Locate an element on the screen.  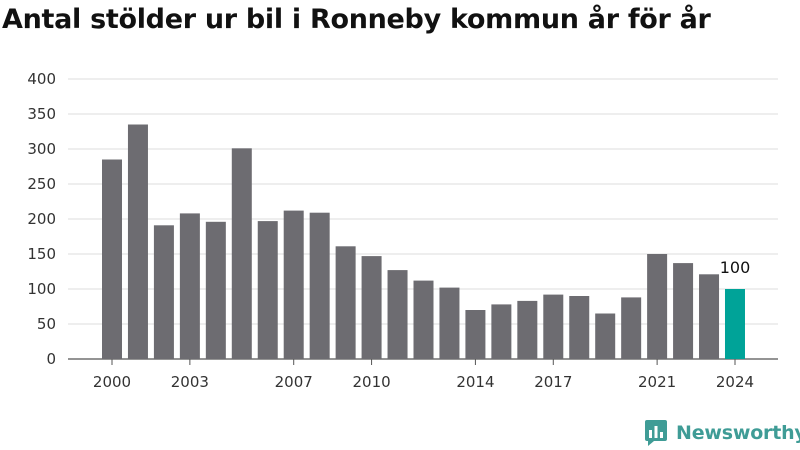
bar-2015 is located at coordinates (501, 331).